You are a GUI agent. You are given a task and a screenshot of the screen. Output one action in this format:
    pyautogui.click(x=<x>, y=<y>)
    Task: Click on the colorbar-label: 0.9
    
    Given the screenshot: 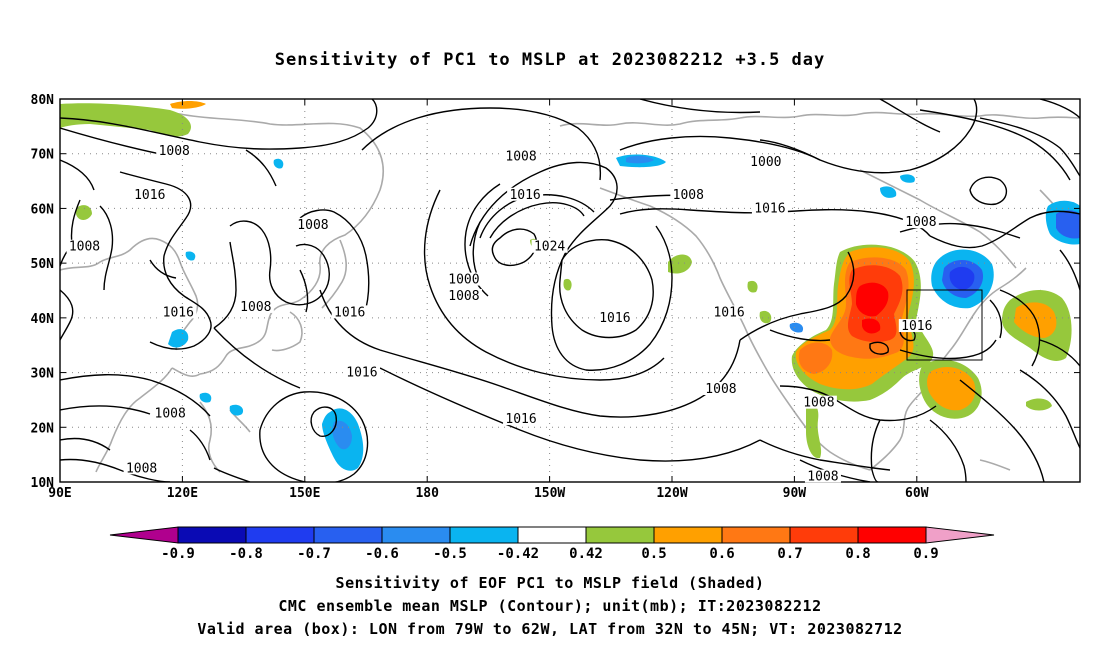 What is the action you would take?
    pyautogui.click(x=925, y=554)
    